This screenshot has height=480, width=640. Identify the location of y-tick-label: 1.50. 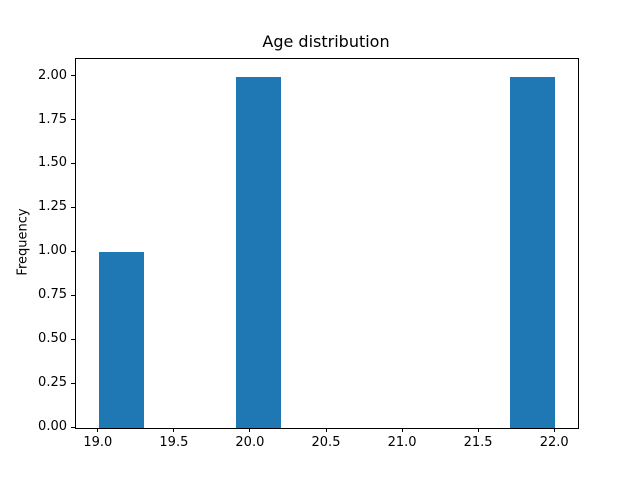
(52, 163).